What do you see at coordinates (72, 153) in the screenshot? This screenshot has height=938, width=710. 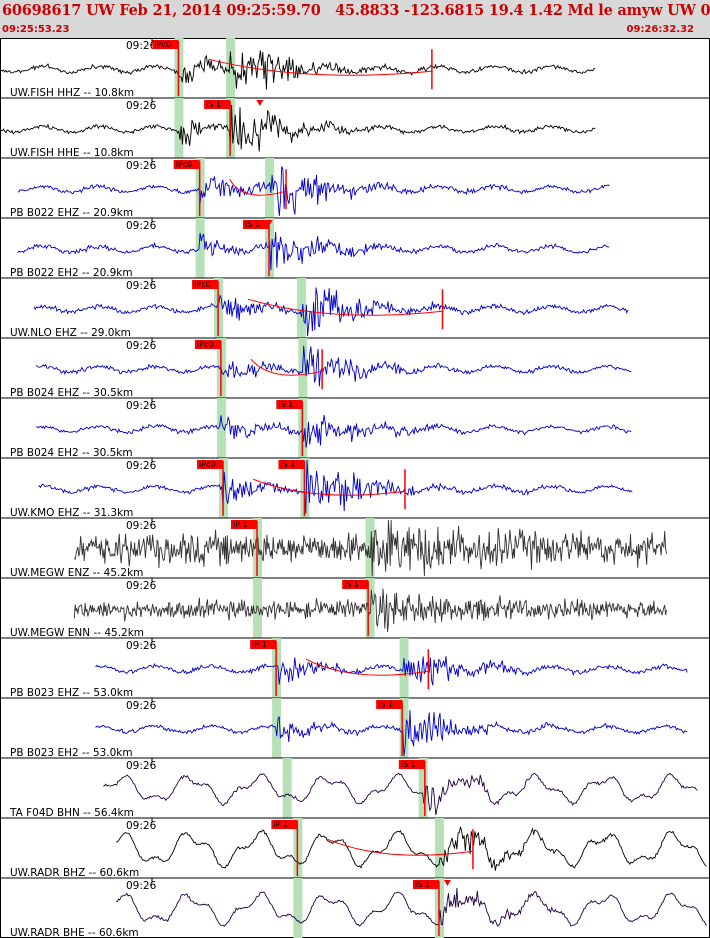 I see `station-label: UW.FISH HHE -- 10.8km` at bounding box center [72, 153].